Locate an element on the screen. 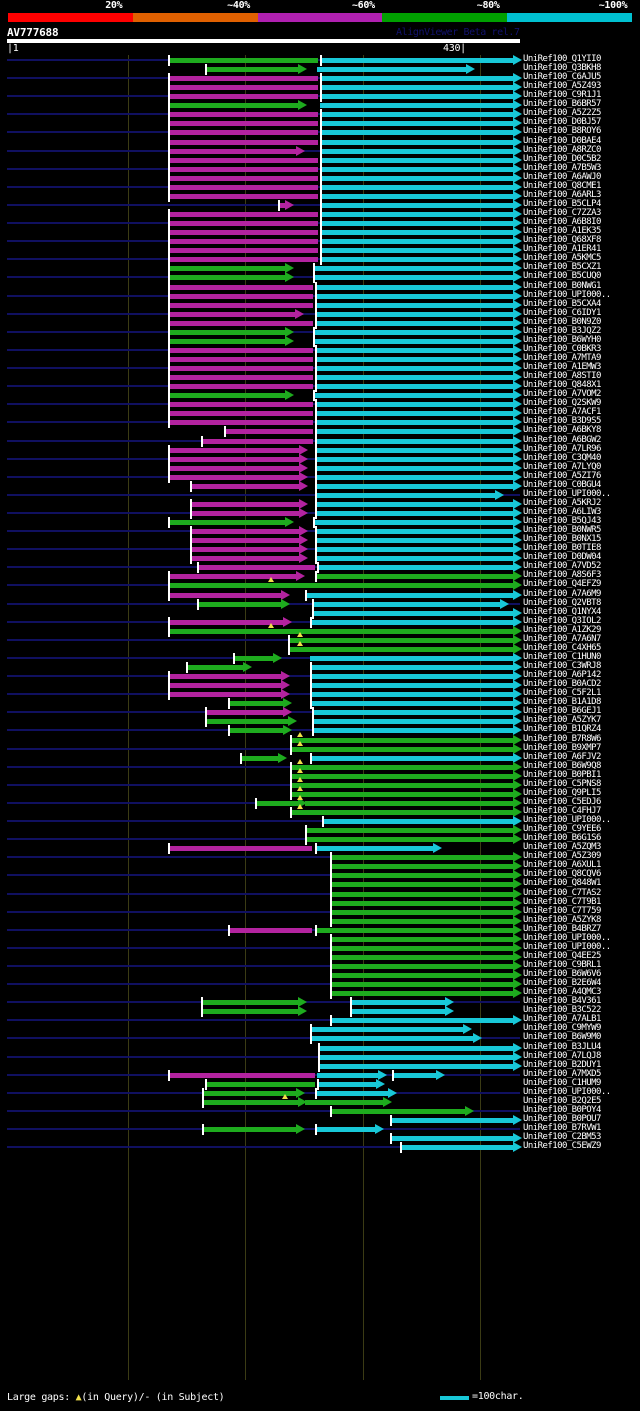 The image size is (640, 1411). hit-label: UniRef100_C7TAS2 is located at coordinates (562, 893).